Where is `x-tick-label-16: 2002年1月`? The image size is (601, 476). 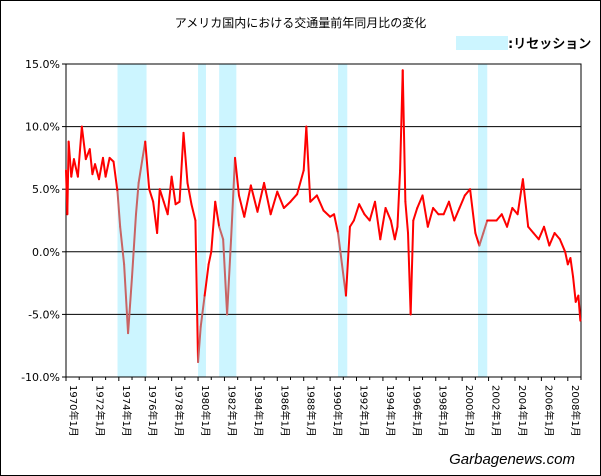
x-tick-label-16: 2002年1月 is located at coordinates (496, 411).